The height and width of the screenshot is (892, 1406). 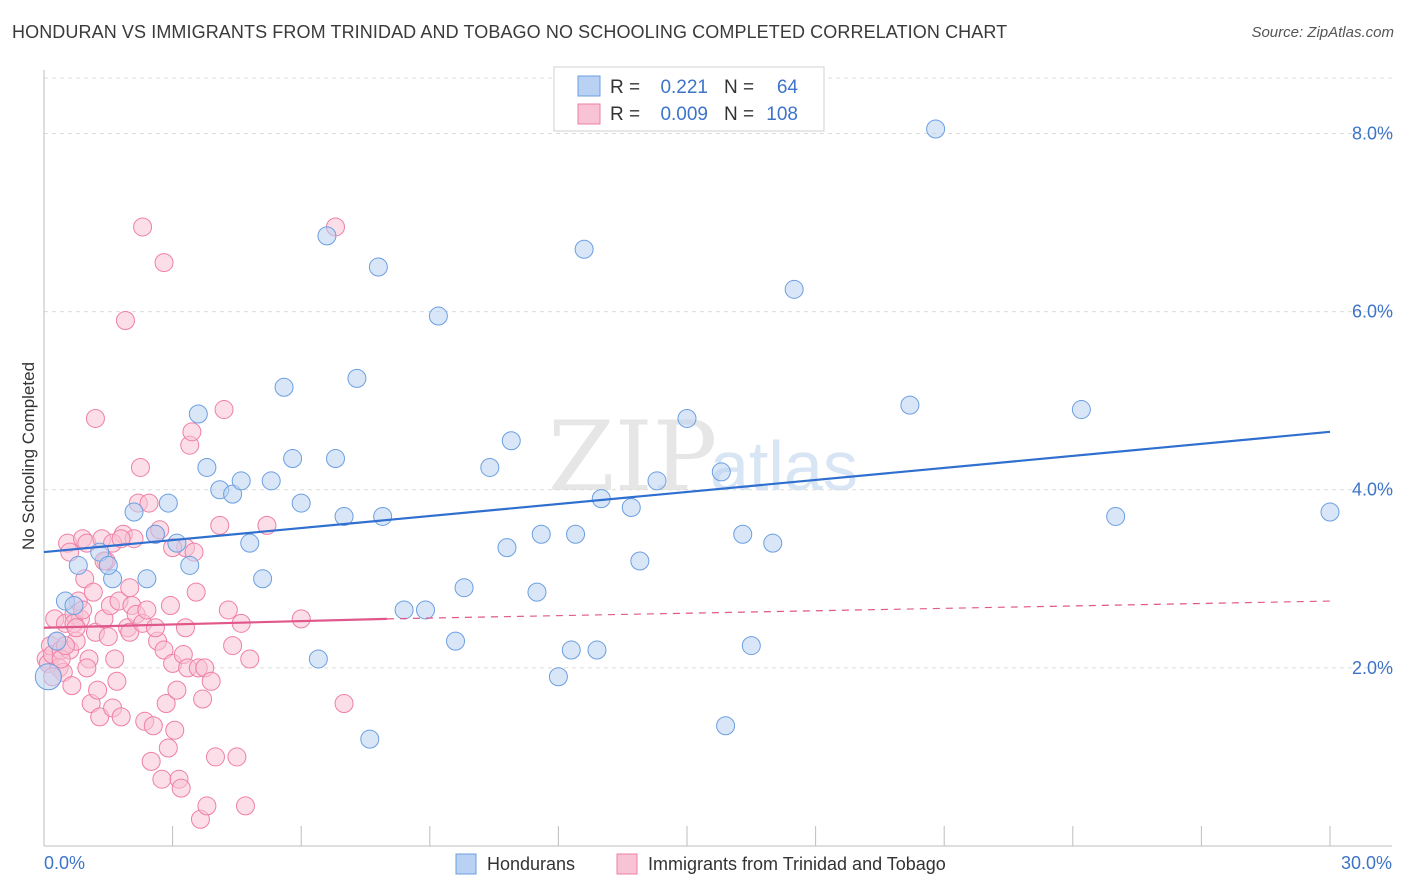 What do you see at coordinates (739, 87) in the screenshot?
I see `legend-n-label-1: N =` at bounding box center [739, 87].